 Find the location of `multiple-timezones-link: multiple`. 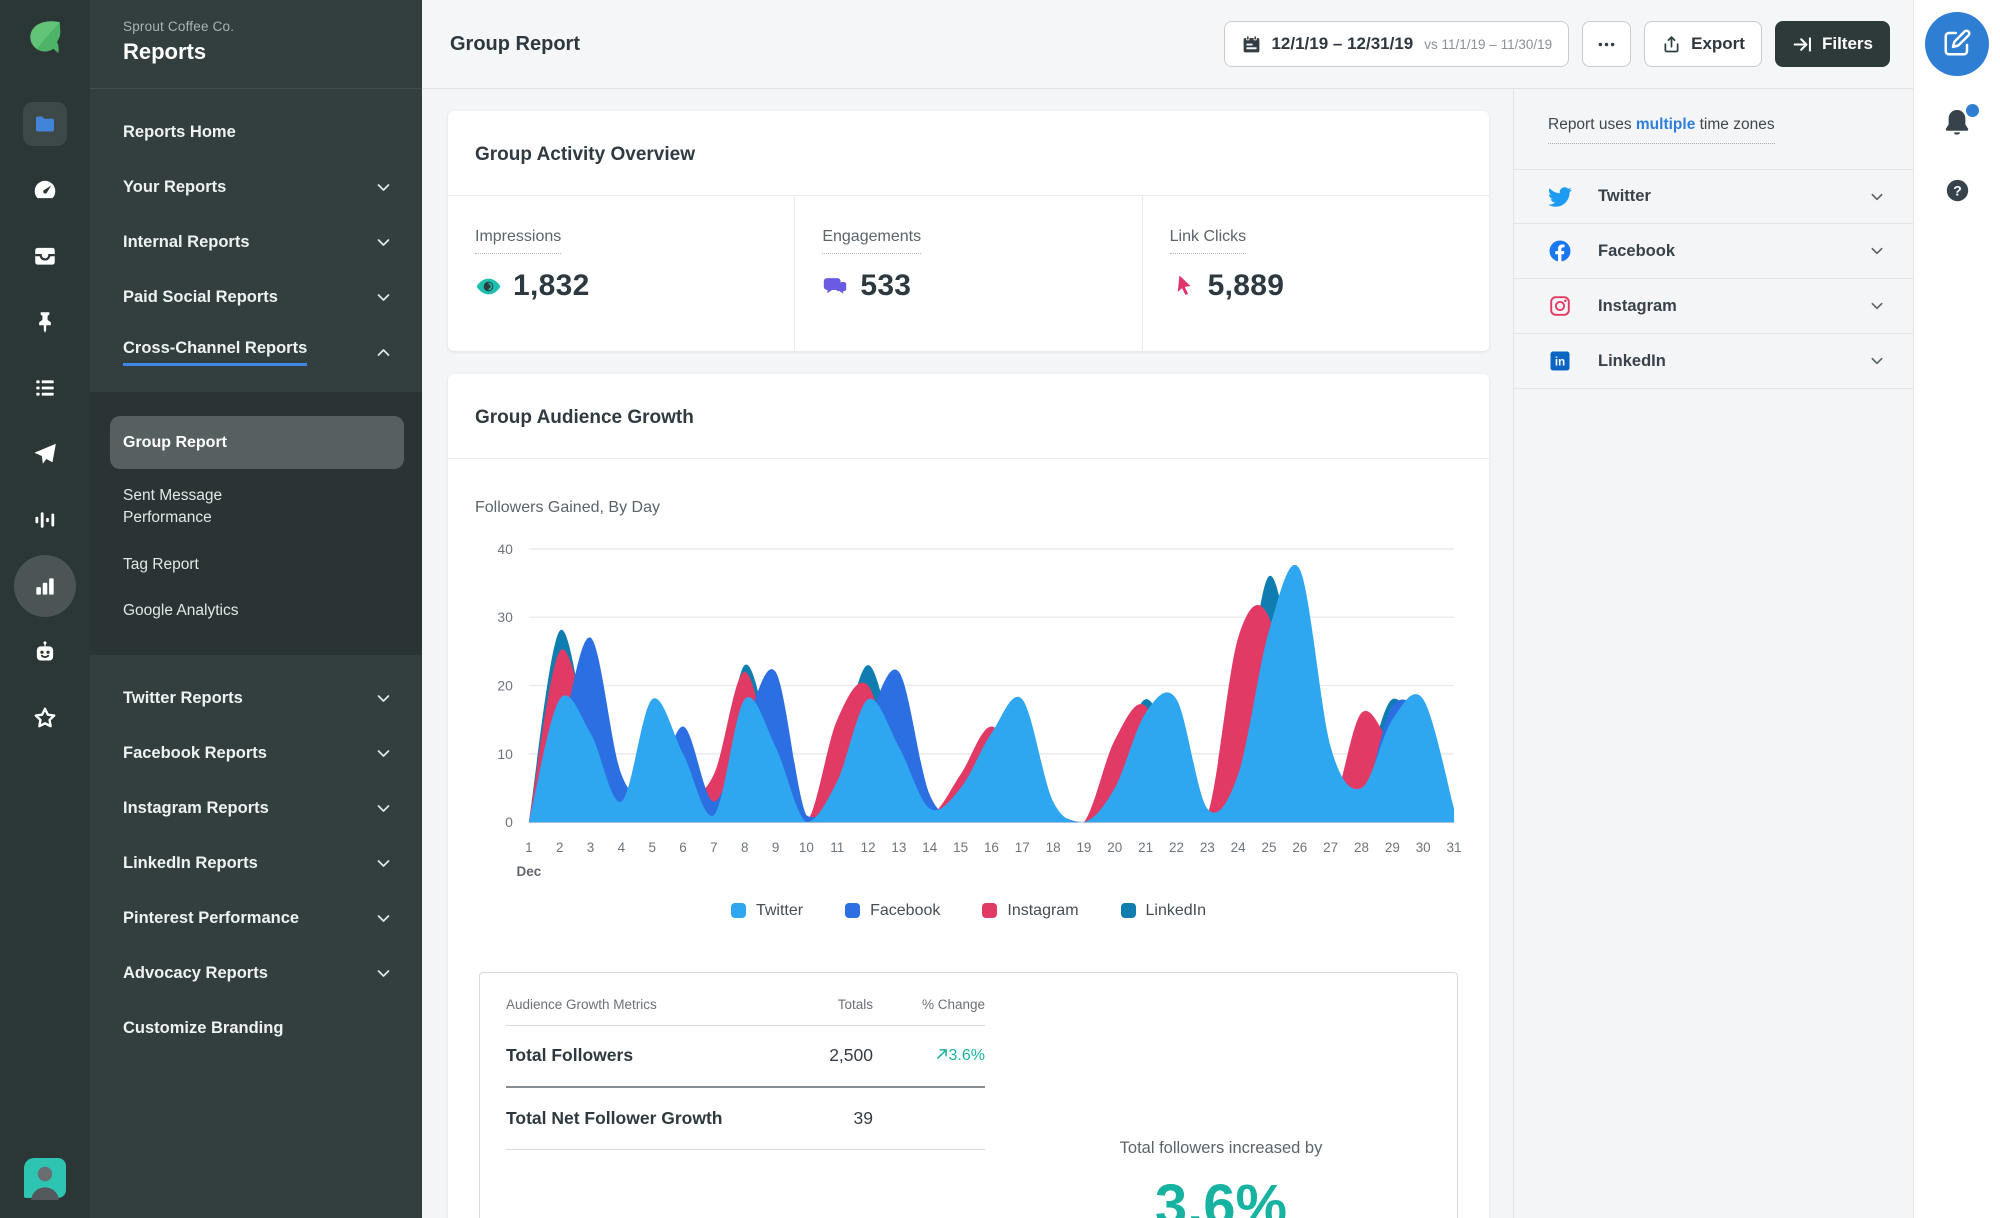

multiple-timezones-link: multiple is located at coordinates (1665, 124).